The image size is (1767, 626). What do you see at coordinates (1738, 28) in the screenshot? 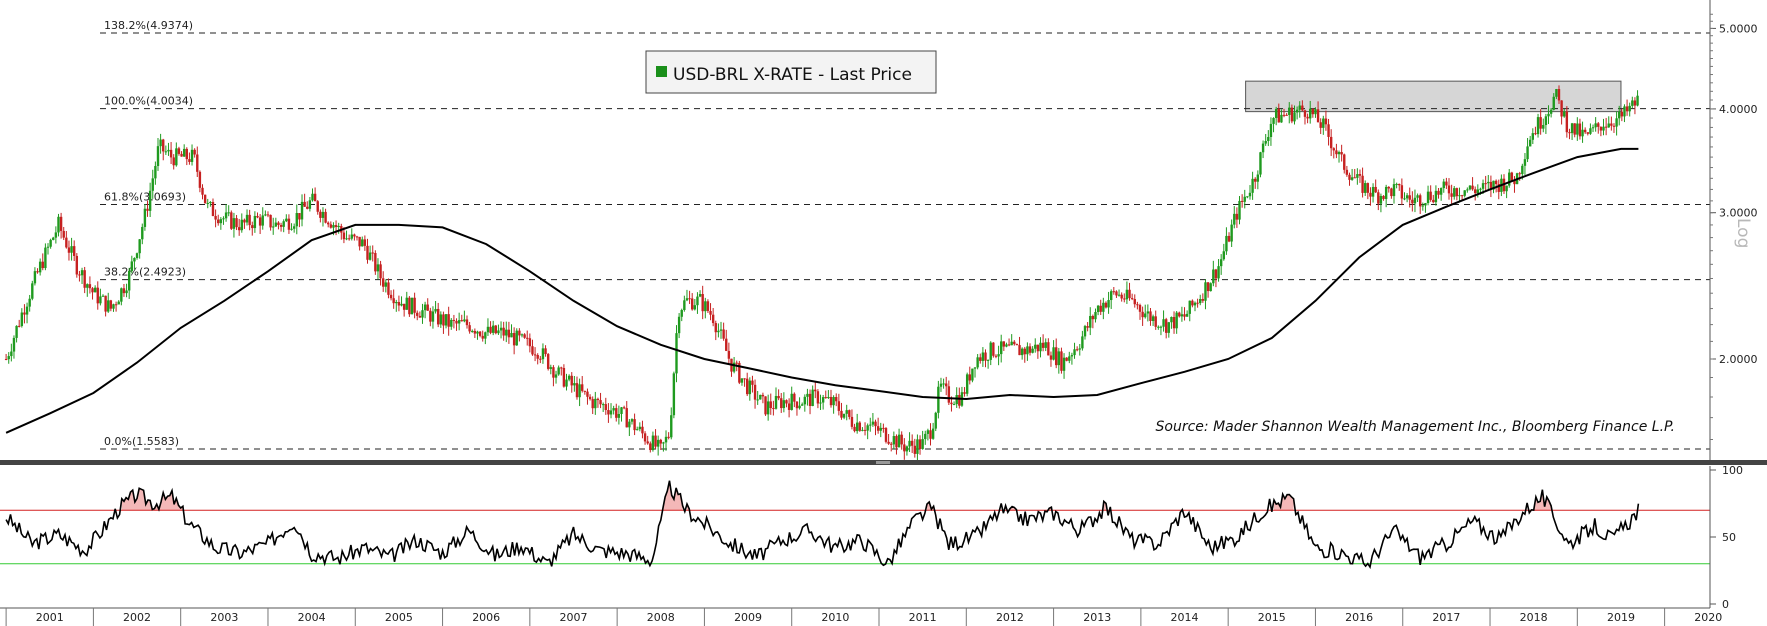
I see `price-tick-label: 5.0000` at bounding box center [1738, 28].